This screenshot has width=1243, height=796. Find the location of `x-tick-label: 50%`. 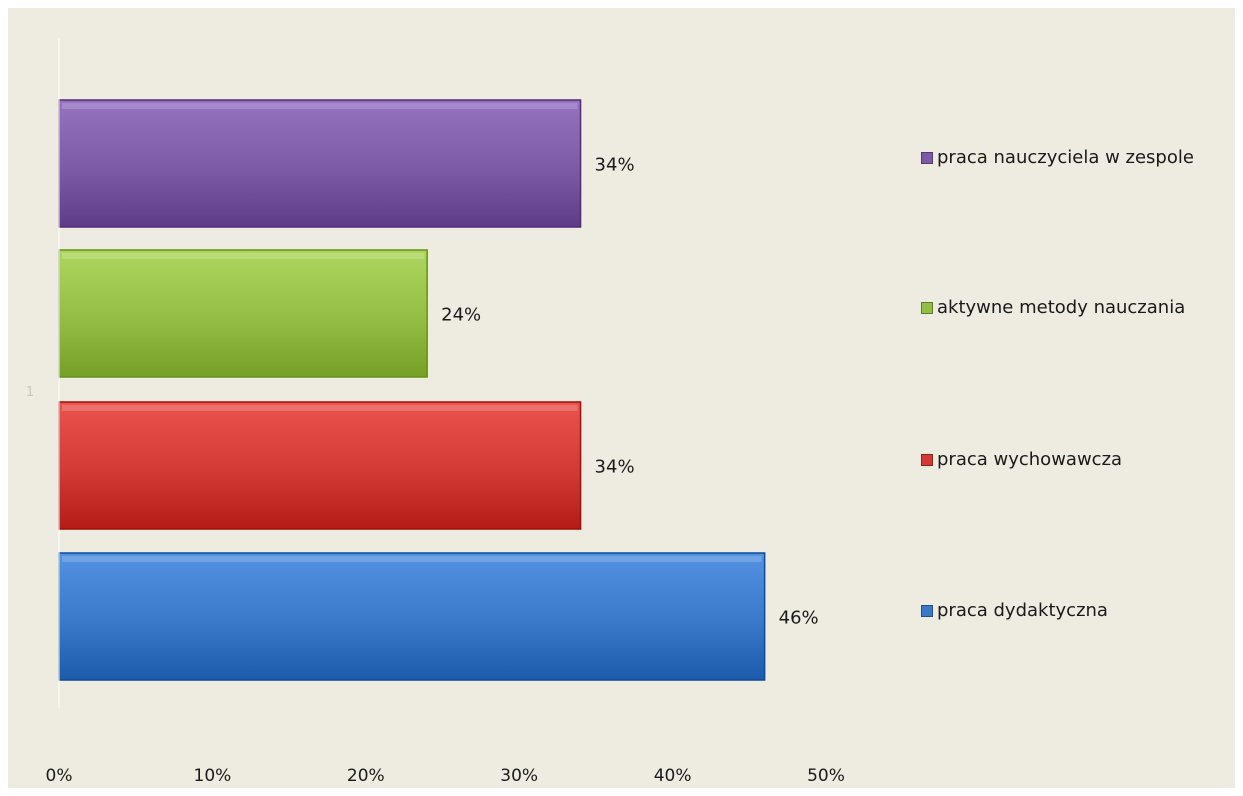

x-tick-label: 50% is located at coordinates (826, 776).